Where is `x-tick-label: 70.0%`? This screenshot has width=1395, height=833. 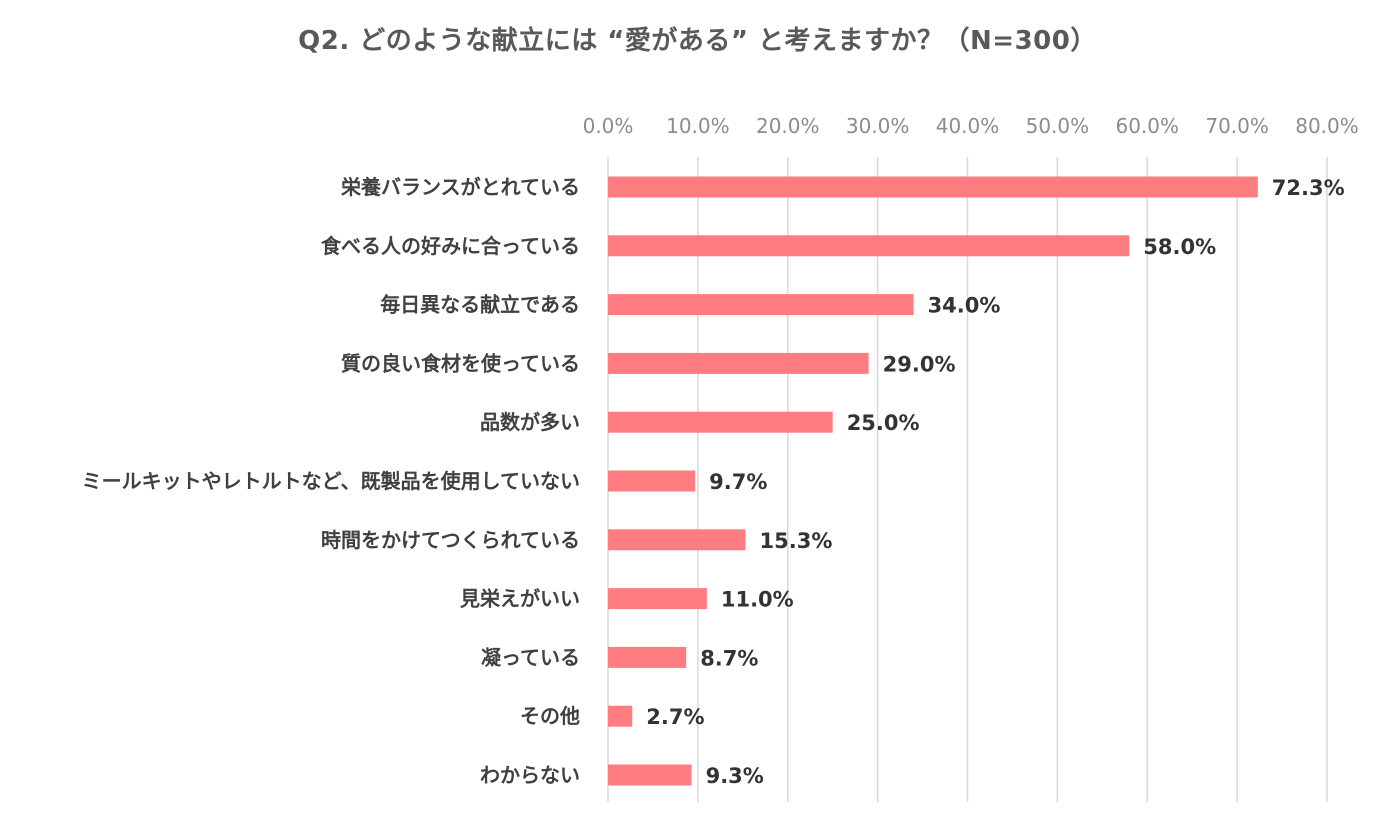
x-tick-label: 70.0% is located at coordinates (1237, 126).